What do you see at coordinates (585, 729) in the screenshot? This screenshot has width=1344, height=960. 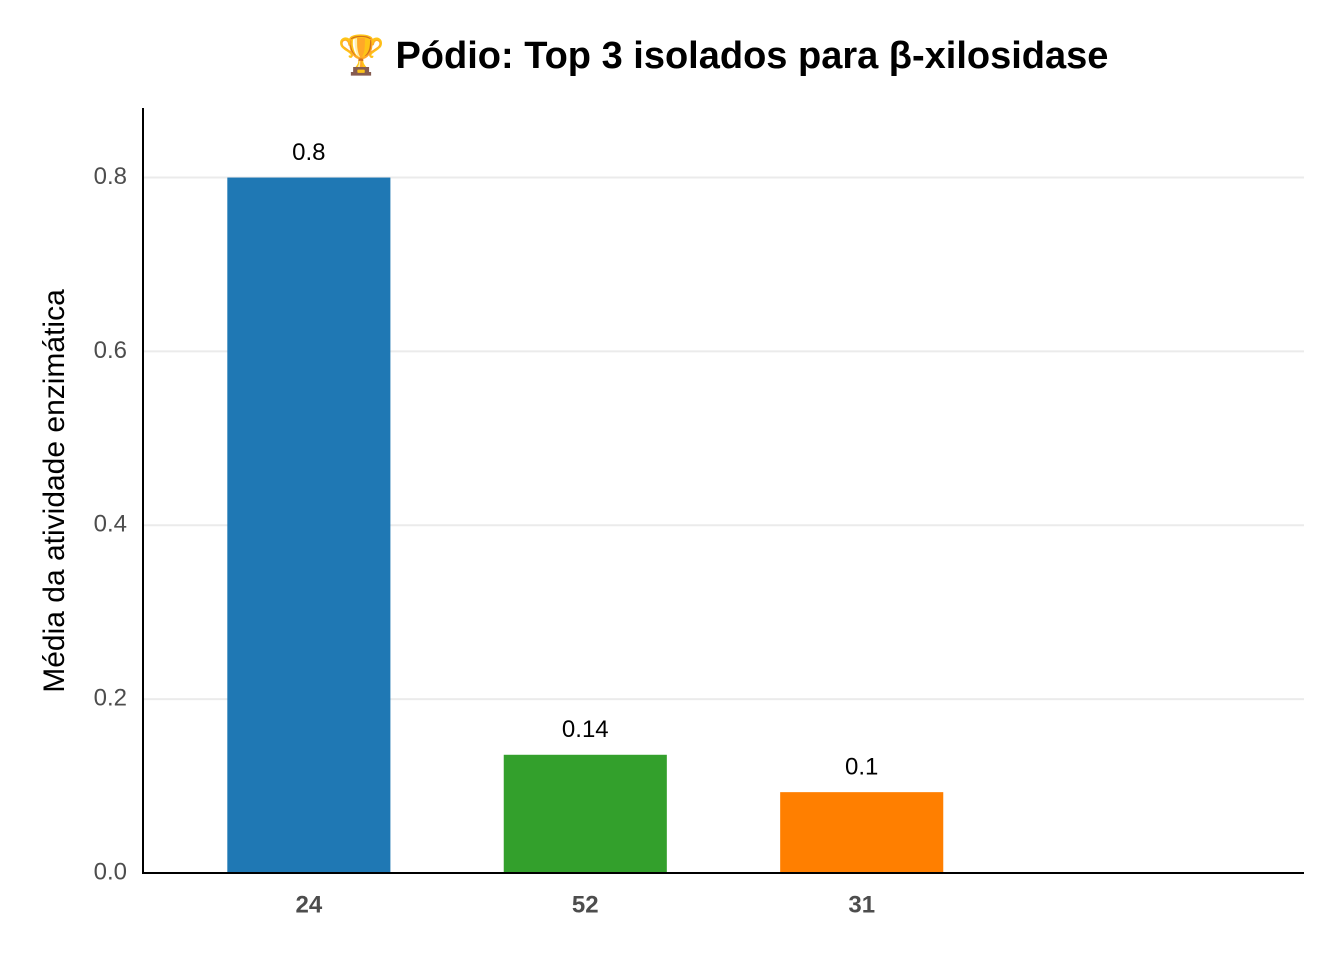 I see `value-label: 0.14` at bounding box center [585, 729].